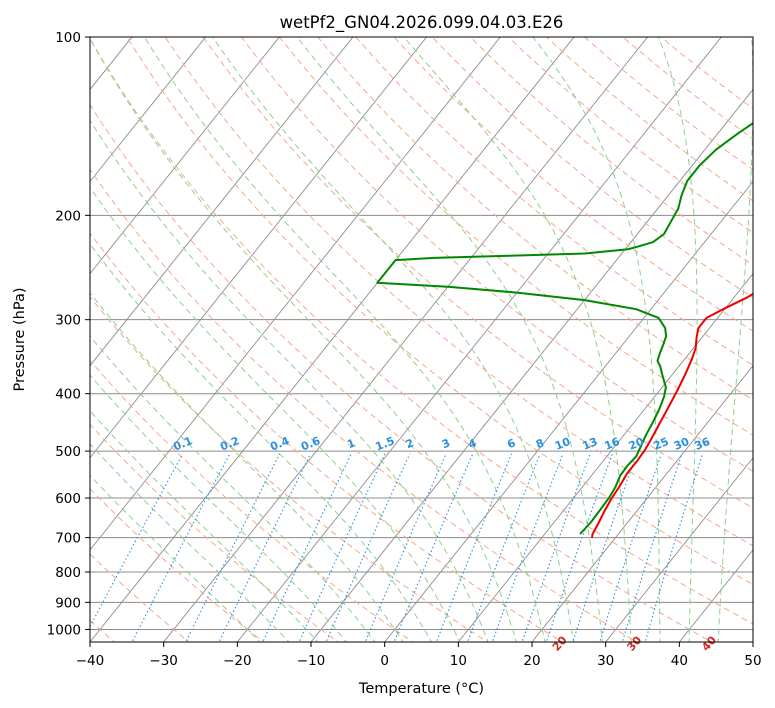  Describe the element at coordinates (702, 444) in the screenshot. I see `mixing-ratio-label: 36` at that location.